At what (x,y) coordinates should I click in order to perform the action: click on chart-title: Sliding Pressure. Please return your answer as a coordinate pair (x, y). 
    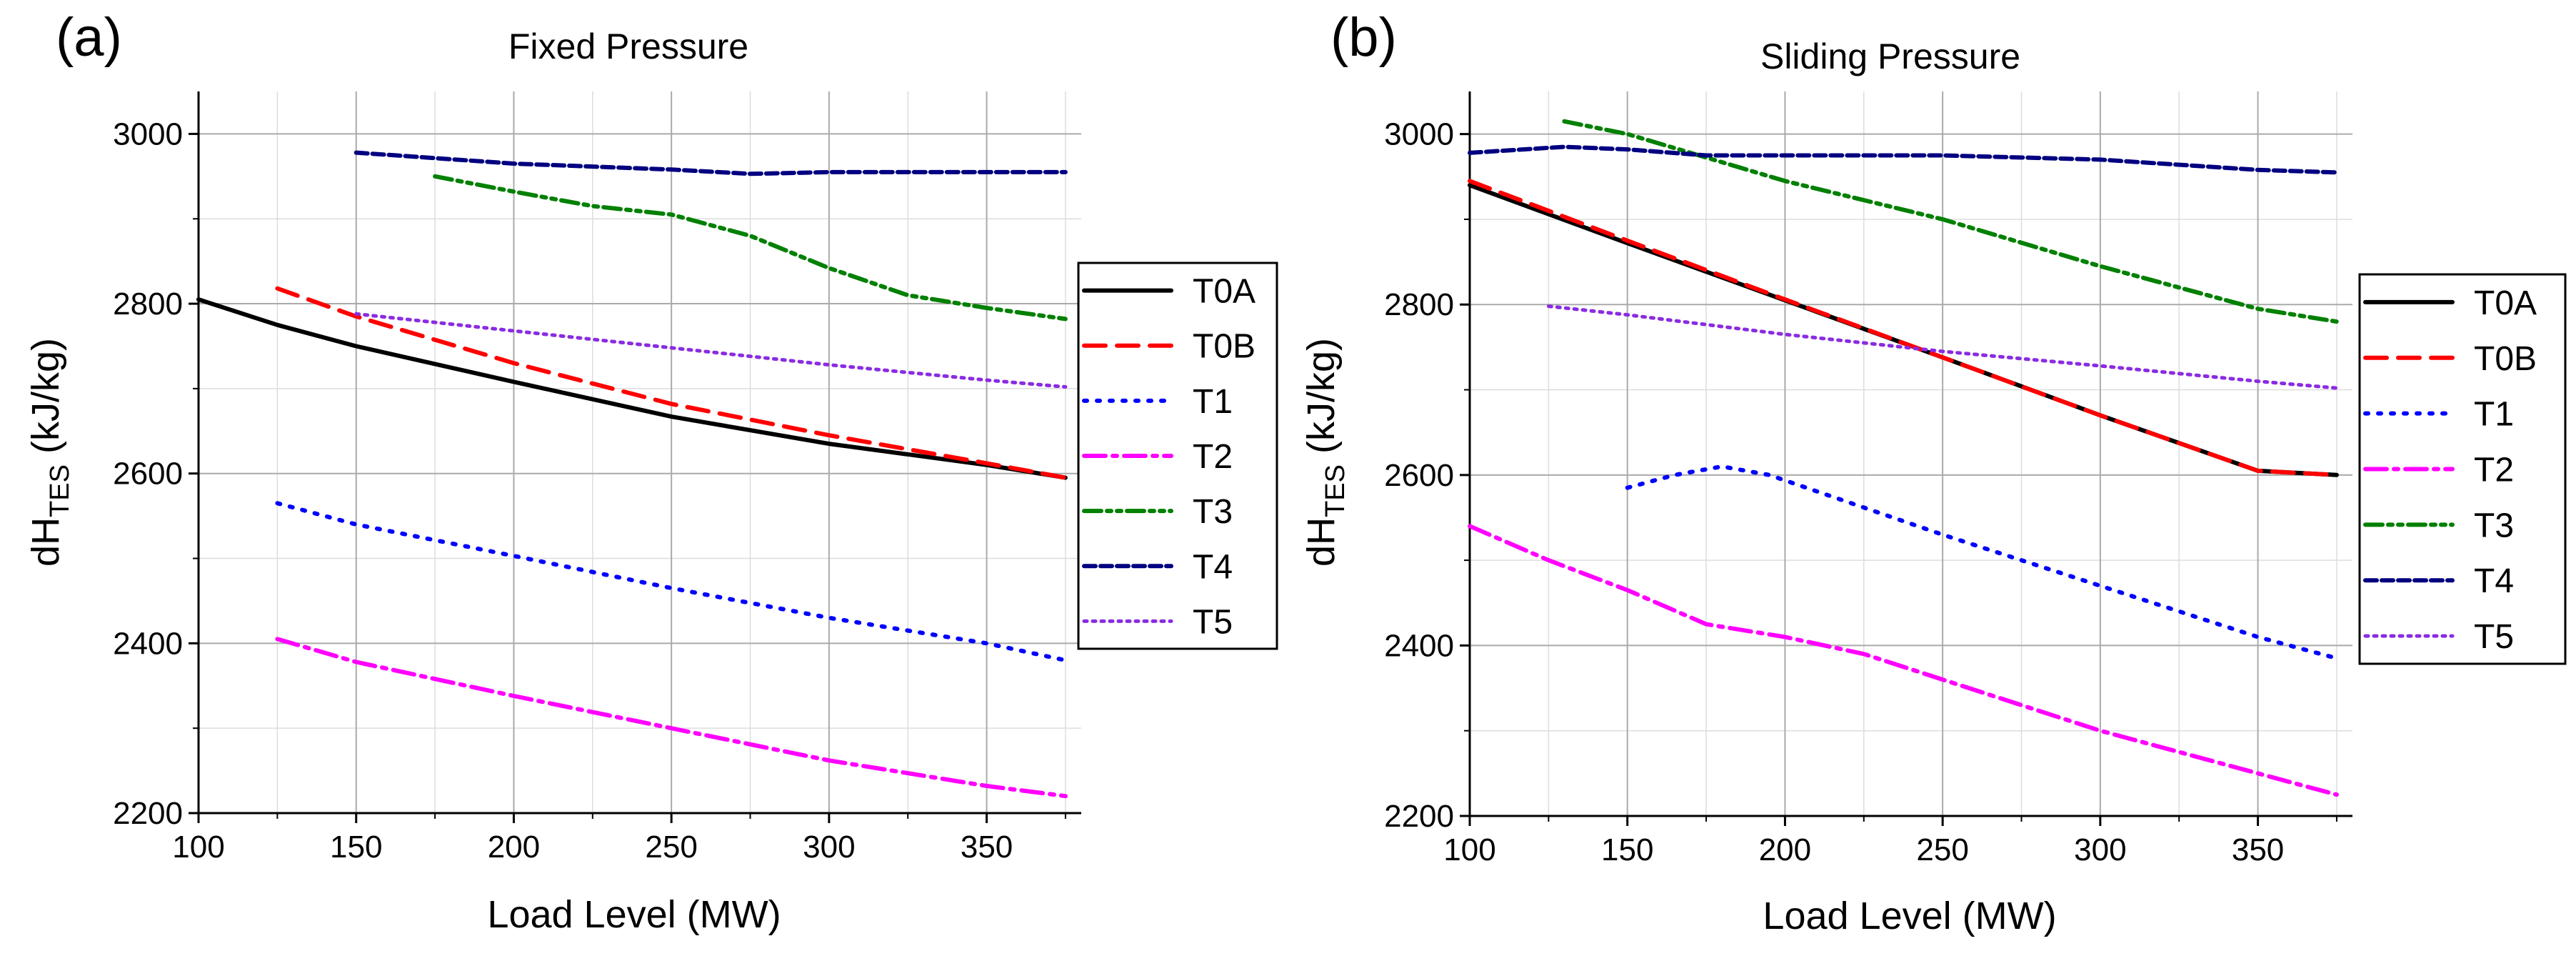
    Looking at the image, I should click on (1890, 56).